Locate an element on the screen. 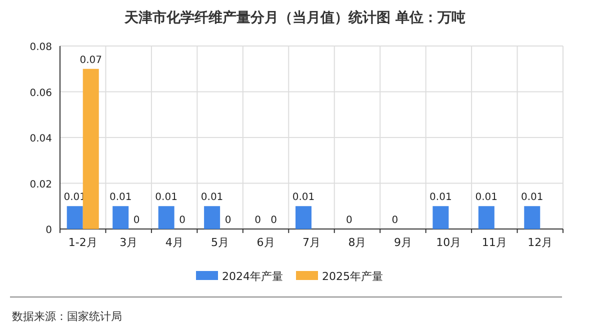  x-tick-label: 10月 is located at coordinates (449, 242).